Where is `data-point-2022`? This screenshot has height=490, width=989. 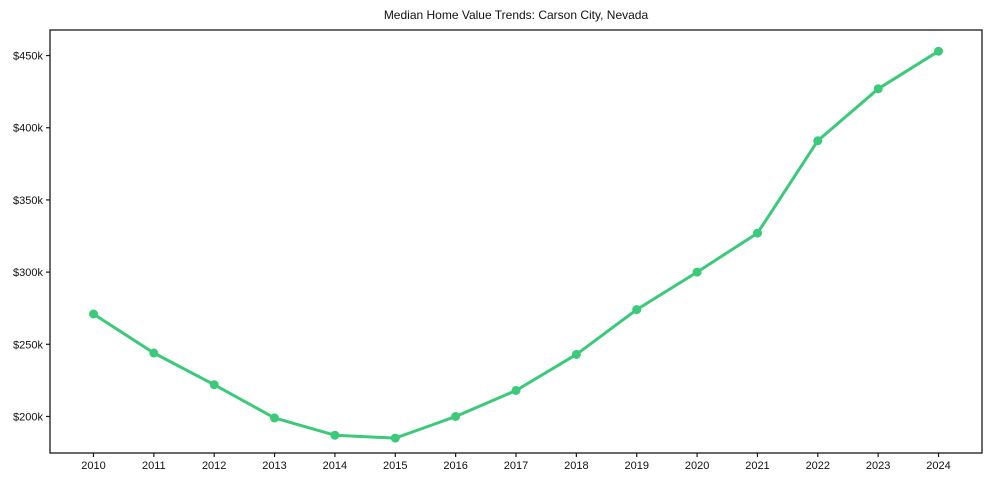 data-point-2022 is located at coordinates (818, 141).